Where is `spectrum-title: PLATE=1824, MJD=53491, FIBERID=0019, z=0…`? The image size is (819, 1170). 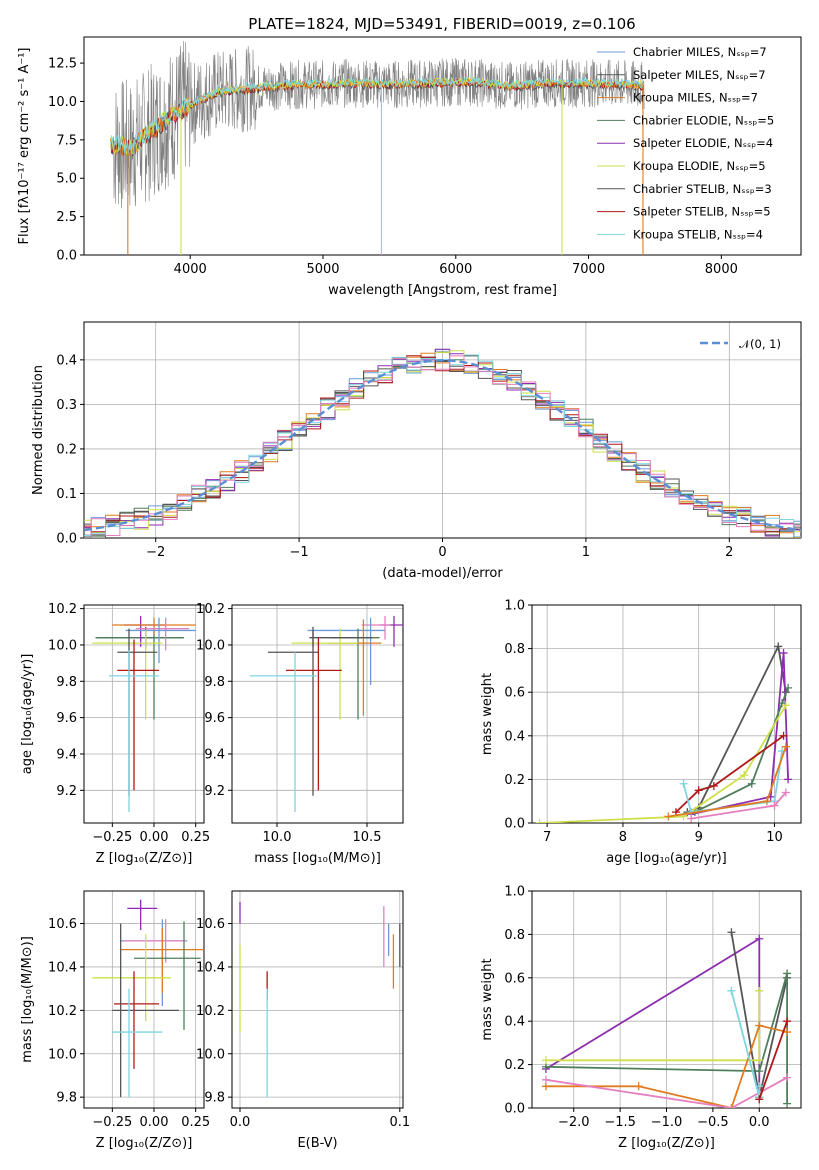
spectrum-title: PLATE=1824, MJD=53491, FIBERID=0019, z=0… is located at coordinates (441, 24).